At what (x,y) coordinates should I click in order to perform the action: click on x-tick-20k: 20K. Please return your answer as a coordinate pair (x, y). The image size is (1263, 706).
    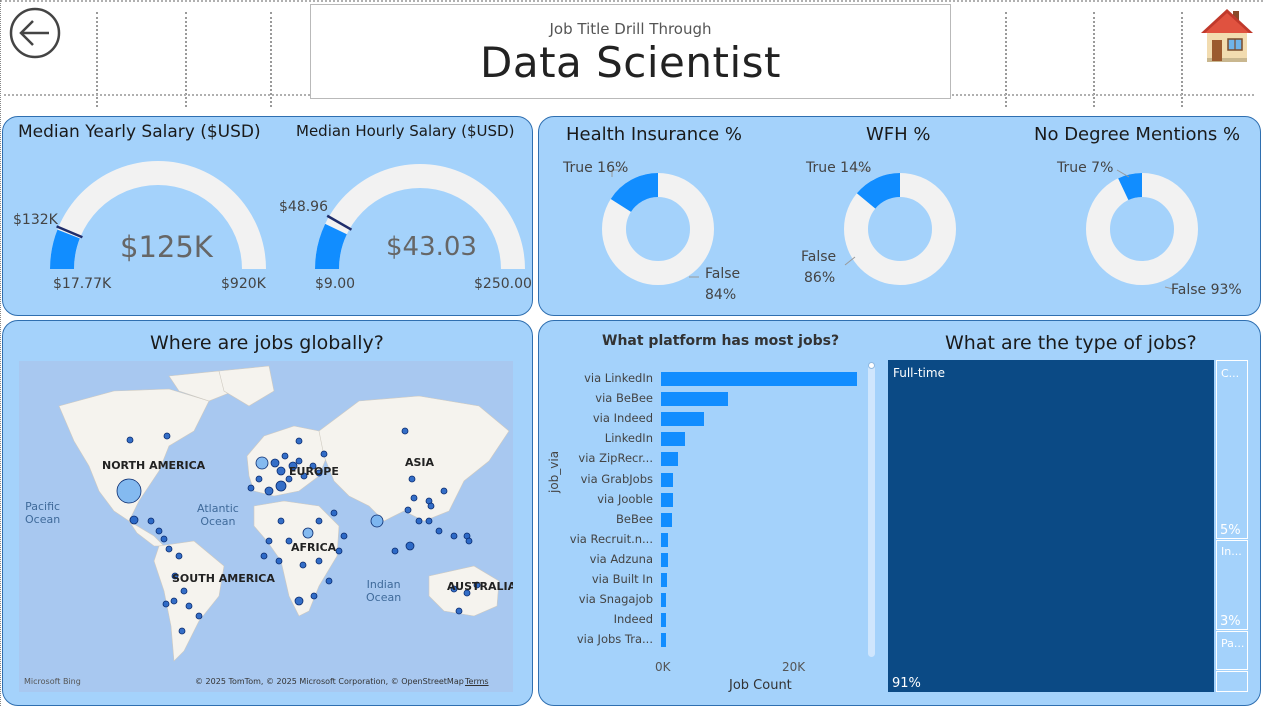
    Looking at the image, I should click on (794, 667).